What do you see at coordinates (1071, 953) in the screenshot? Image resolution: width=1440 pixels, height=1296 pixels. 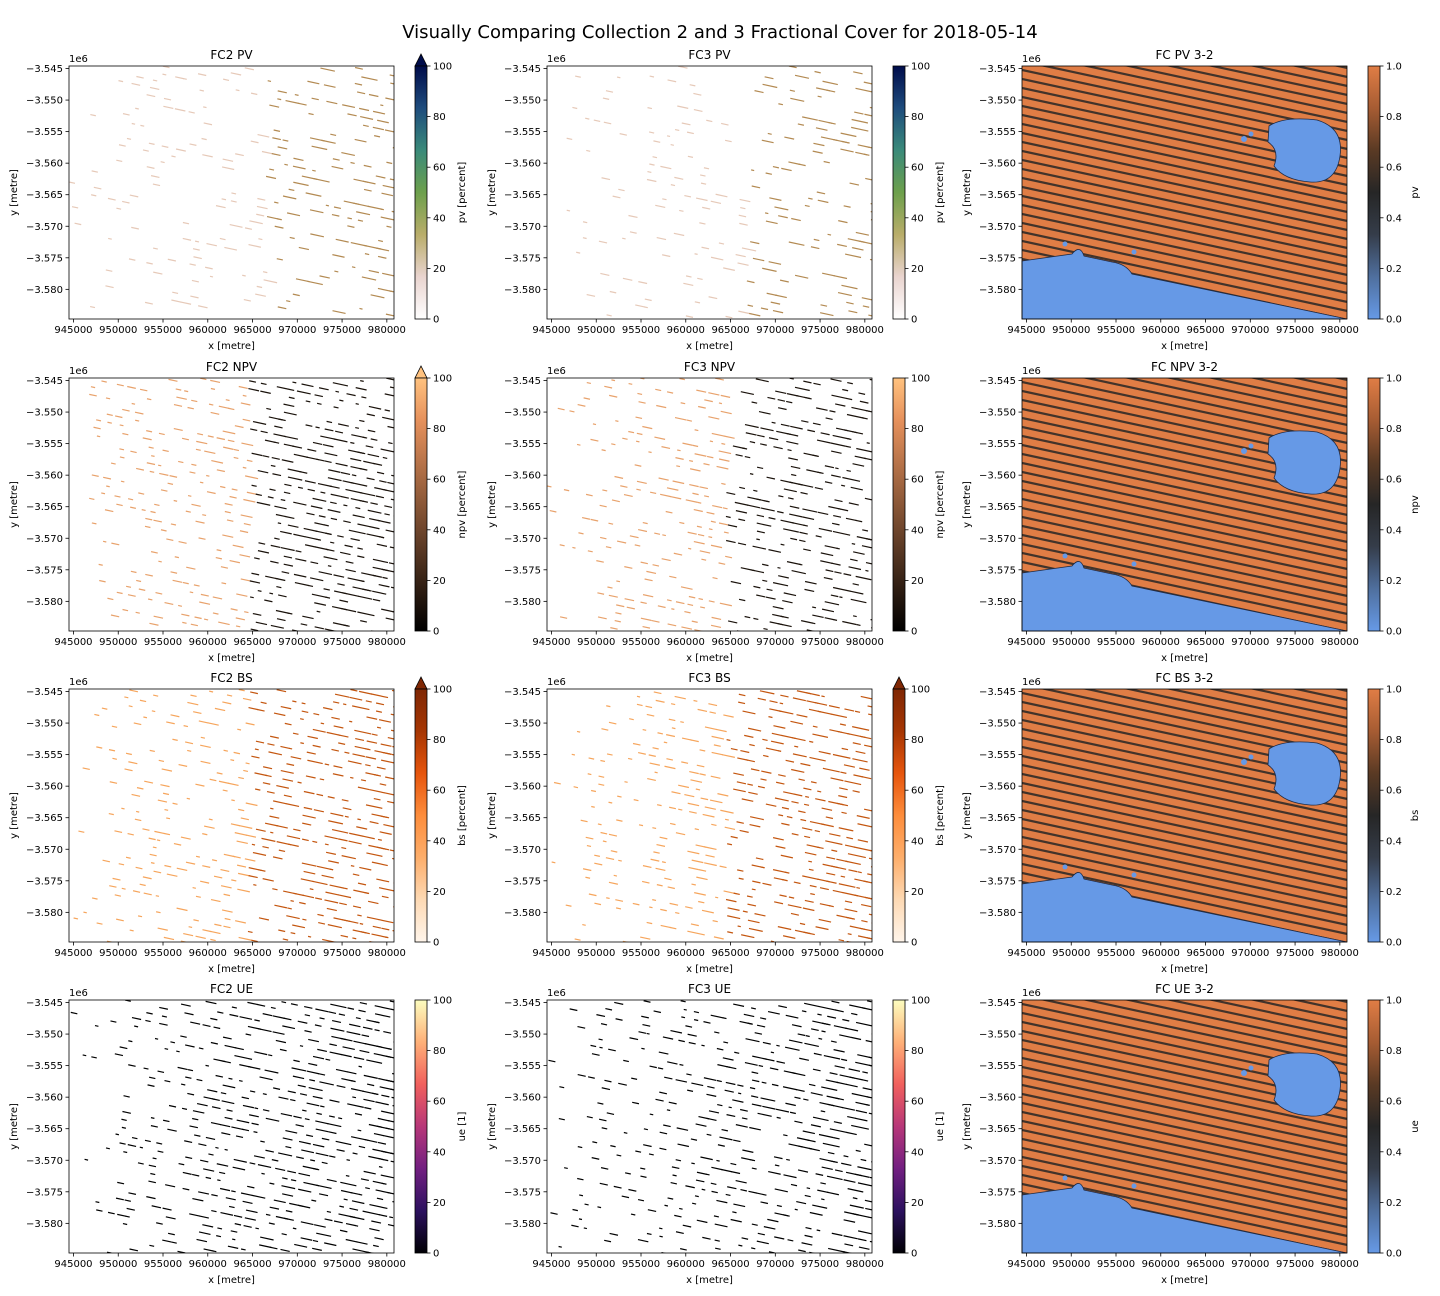 I see `x-tick-label: 950000` at bounding box center [1071, 953].